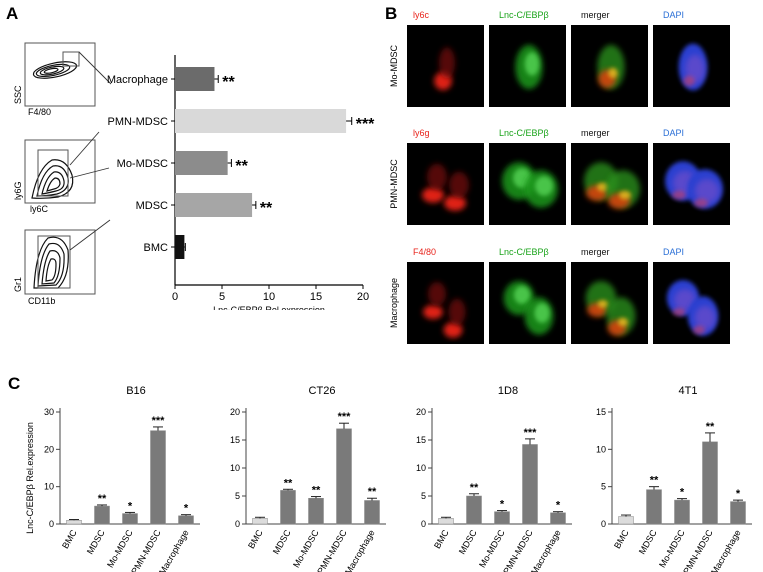 Image resolution: width=763 pixels, height=572 pixels. I want to click on row-label: Macrophage, so click(394, 303).